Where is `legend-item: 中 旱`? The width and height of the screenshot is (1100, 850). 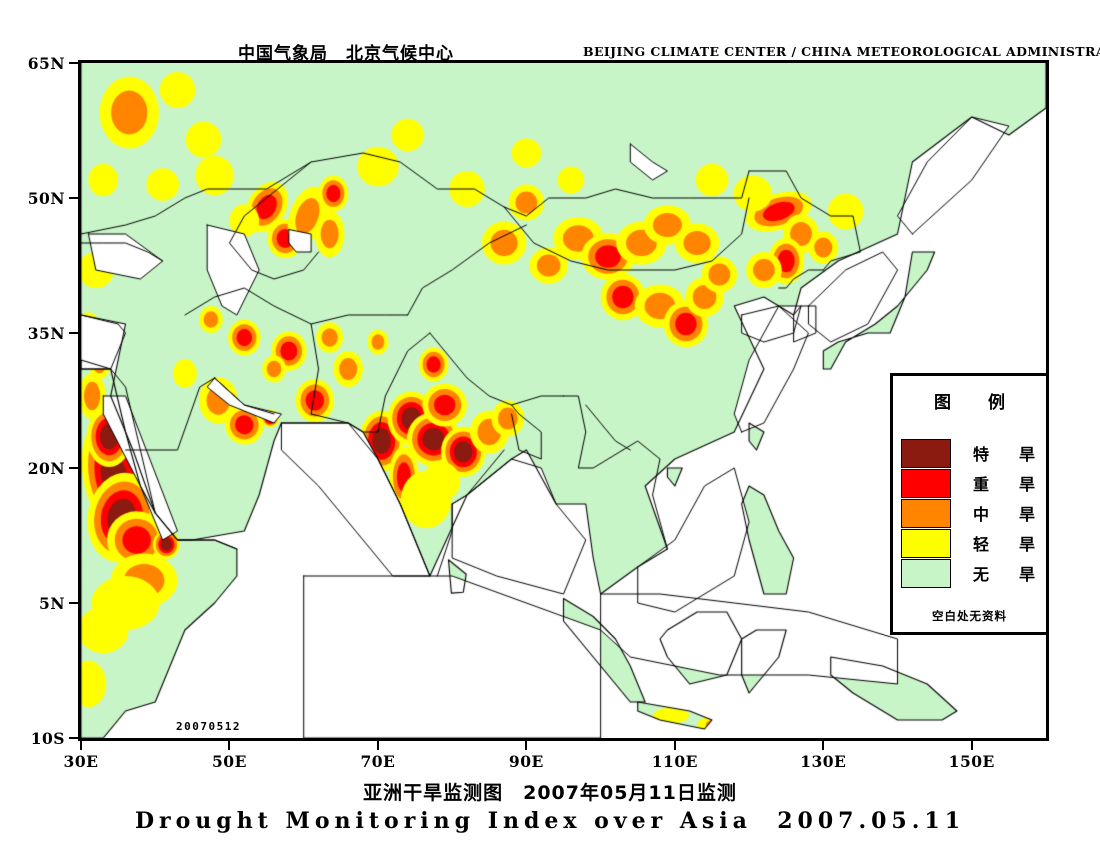 legend-item: 中 旱 is located at coordinates (971, 513).